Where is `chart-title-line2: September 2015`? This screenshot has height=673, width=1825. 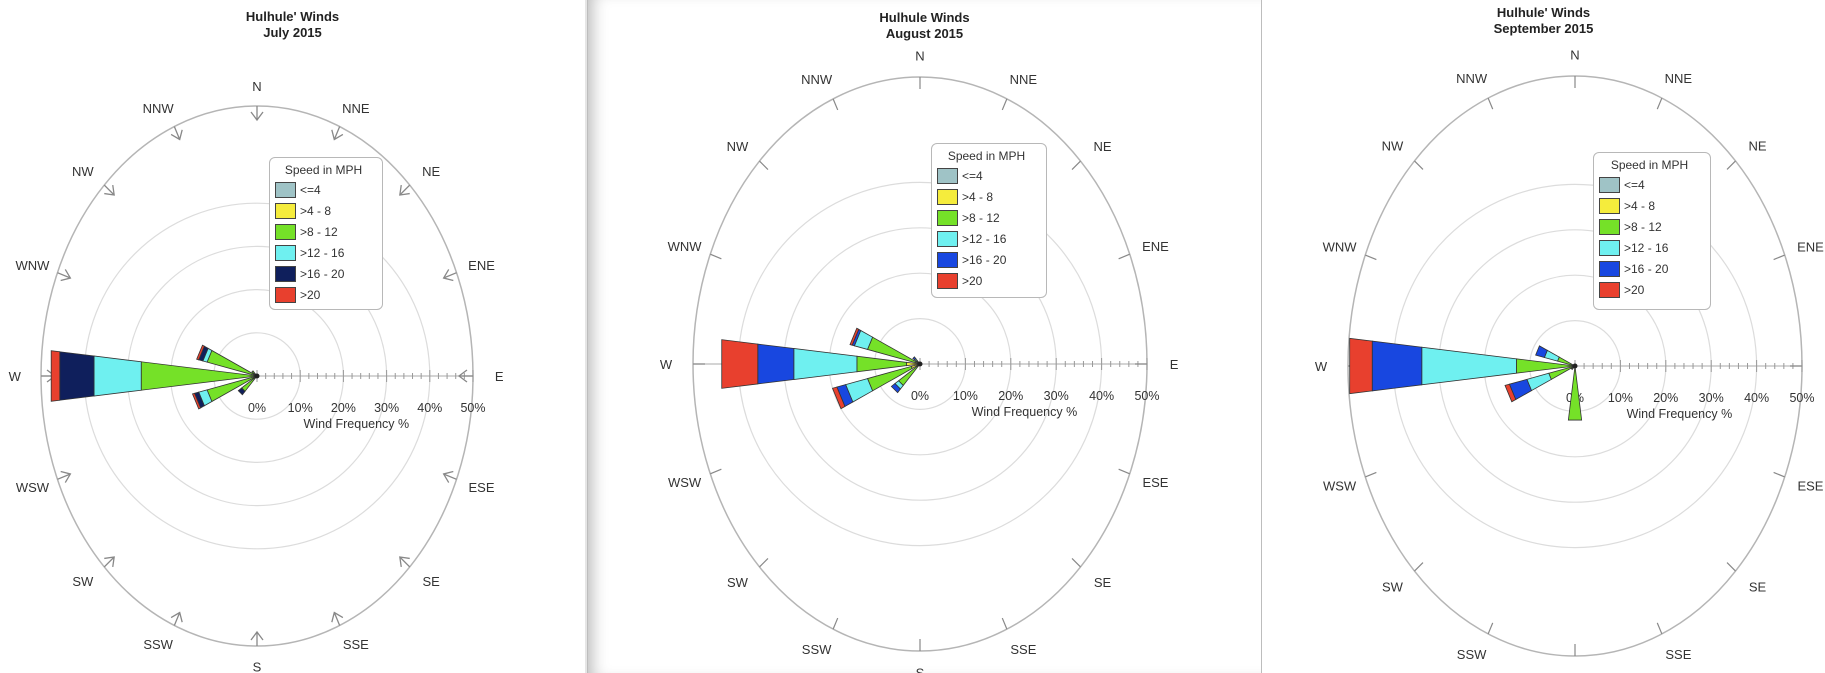
chart-title-line2: September 2015 is located at coordinates (1543, 28).